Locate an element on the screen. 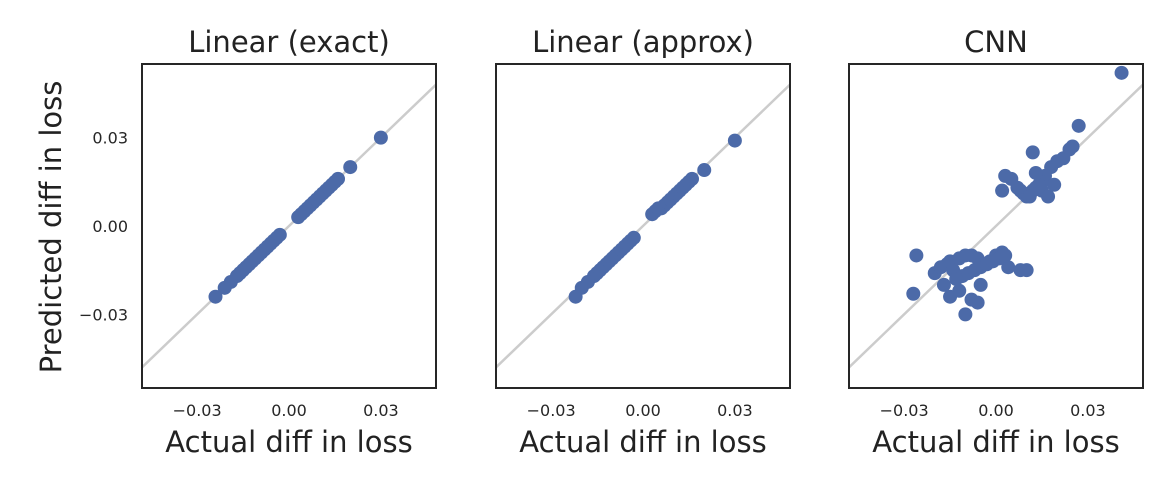  panel-title: Linear (approx) is located at coordinates (643, 42).